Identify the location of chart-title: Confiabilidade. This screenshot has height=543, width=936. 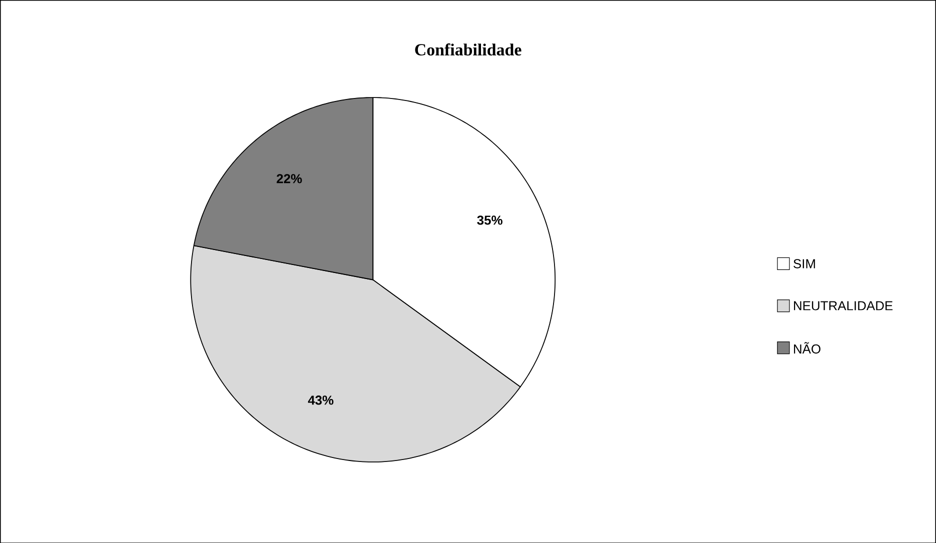
(468, 49).